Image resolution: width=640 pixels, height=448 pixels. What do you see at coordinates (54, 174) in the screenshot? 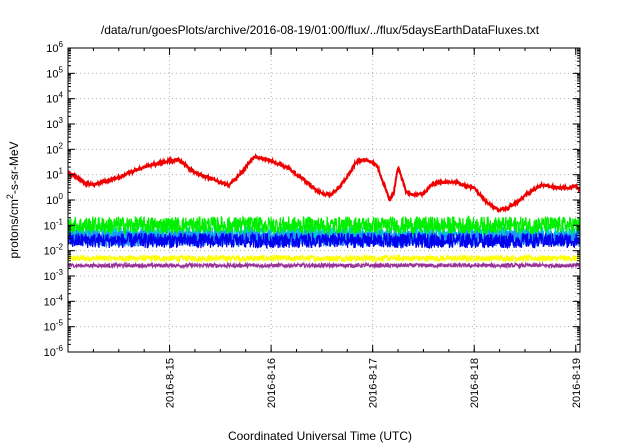
I see `y-tick-label: 10¹` at bounding box center [54, 174].